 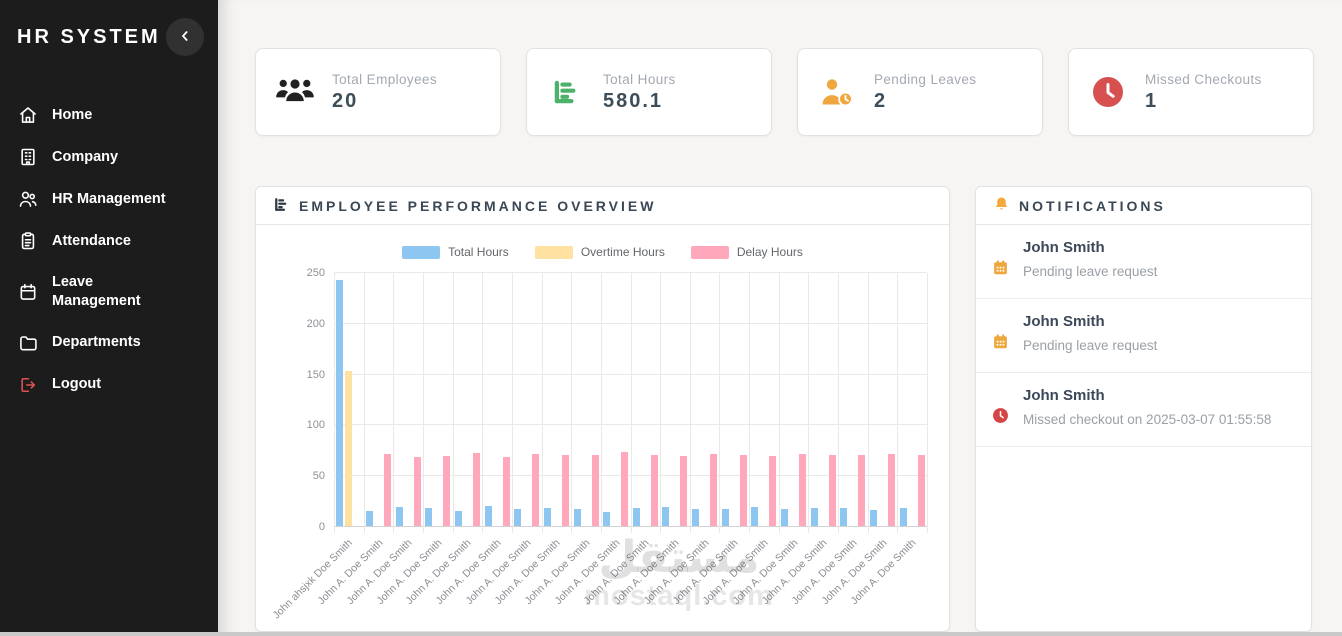 I want to click on sidebar-item-company: Company, so click(x=109, y=157).